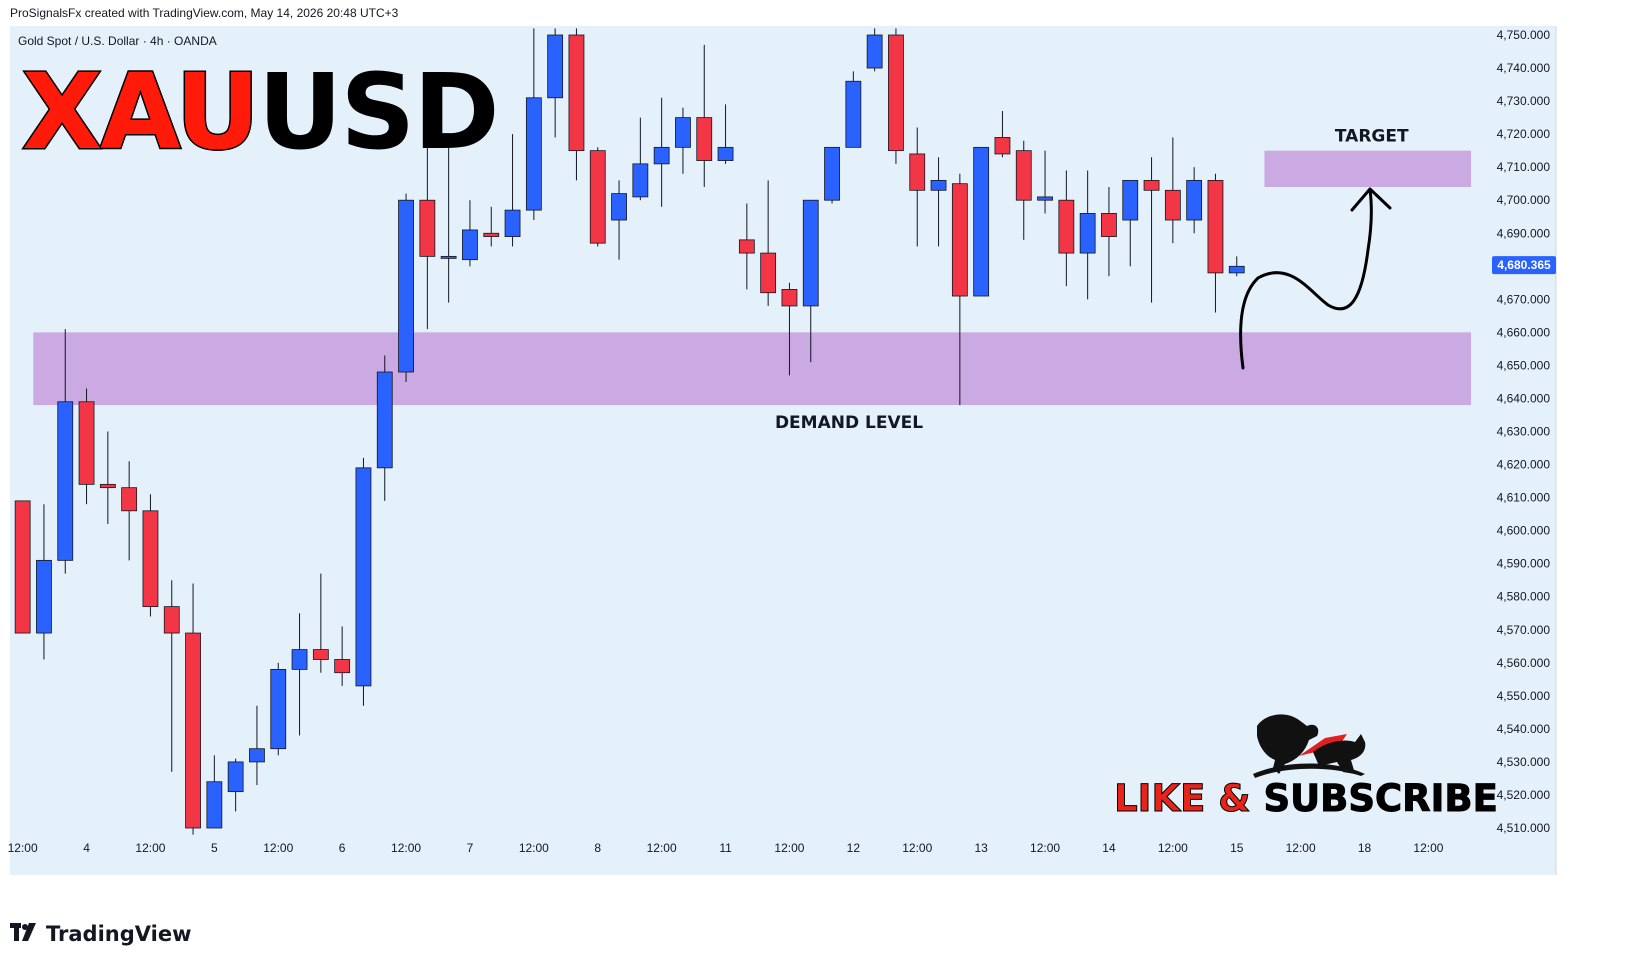  I want to click on zone-demand, so click(752, 369).